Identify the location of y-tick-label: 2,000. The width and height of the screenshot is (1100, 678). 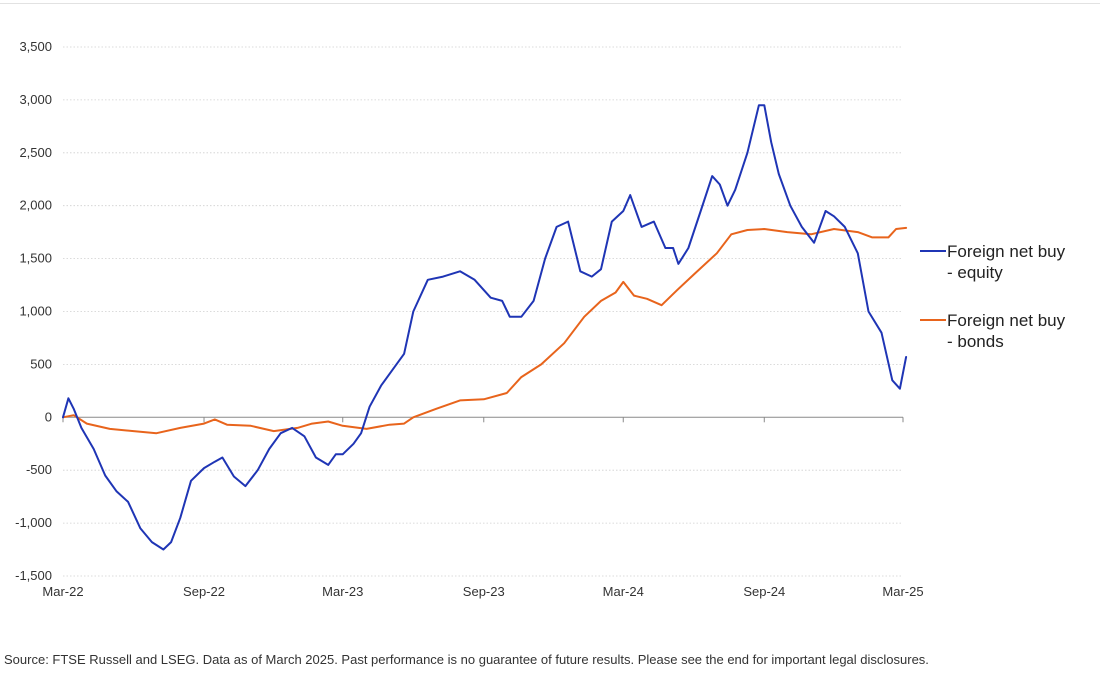
(35, 205).